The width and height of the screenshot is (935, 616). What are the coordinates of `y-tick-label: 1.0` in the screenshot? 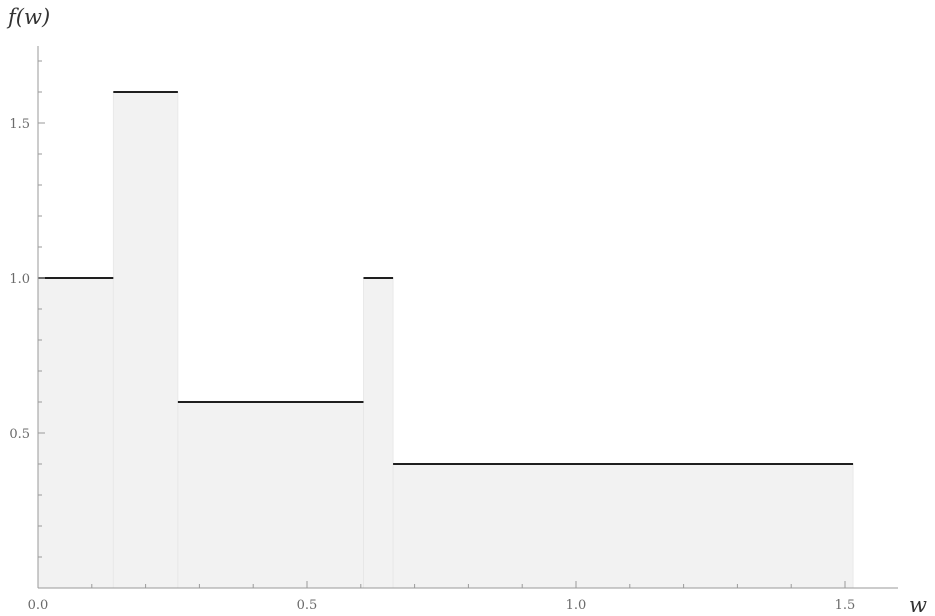 It's located at (19, 279).